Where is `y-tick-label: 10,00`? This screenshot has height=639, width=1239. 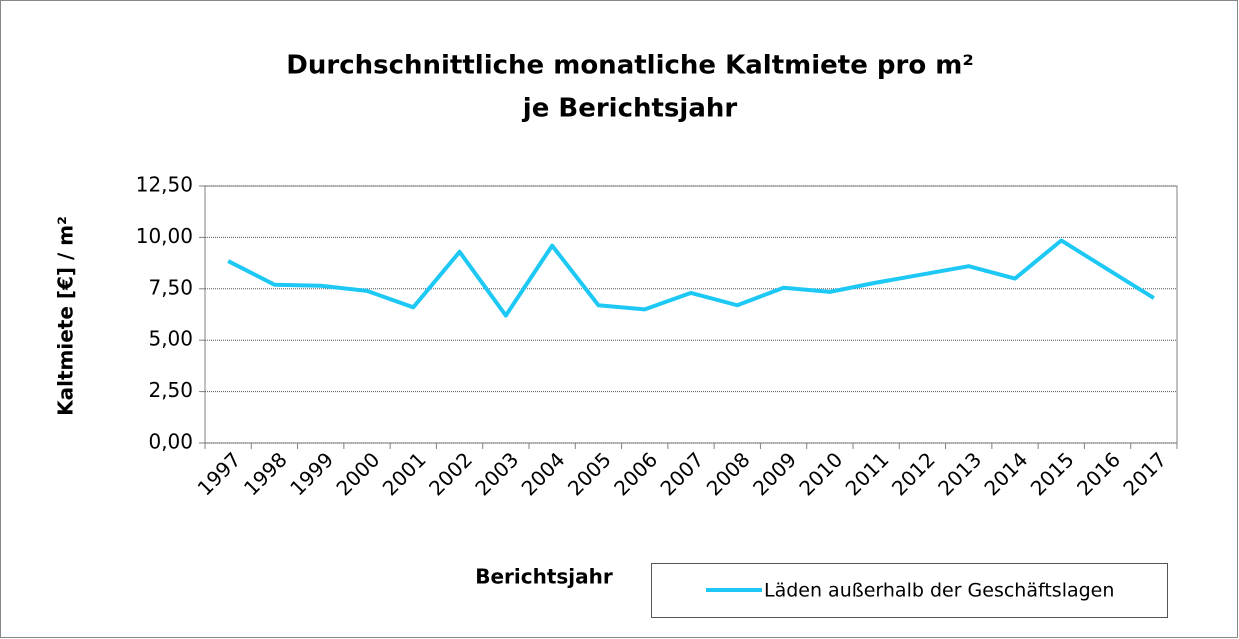 y-tick-label: 10,00 is located at coordinates (164, 236).